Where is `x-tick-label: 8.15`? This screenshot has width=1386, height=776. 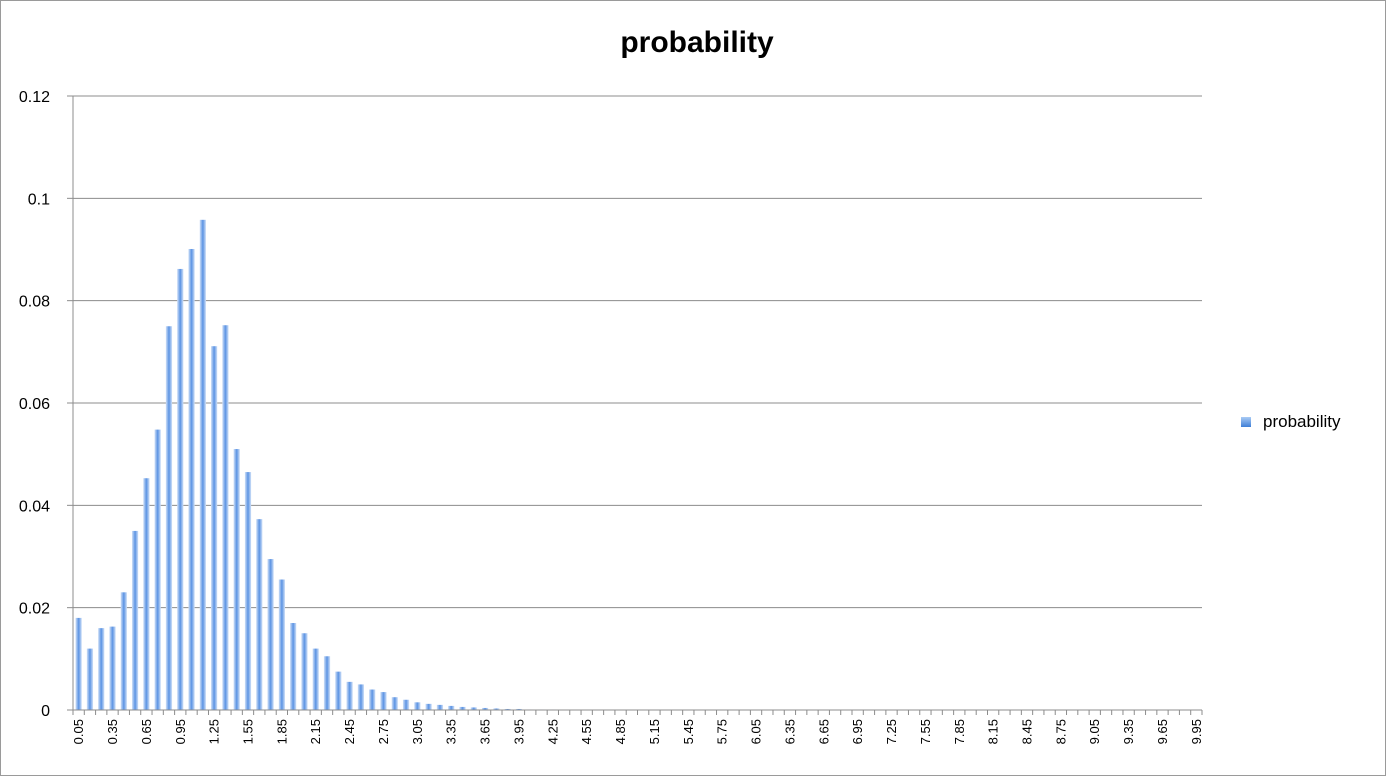
x-tick-label: 8.15 is located at coordinates (993, 731).